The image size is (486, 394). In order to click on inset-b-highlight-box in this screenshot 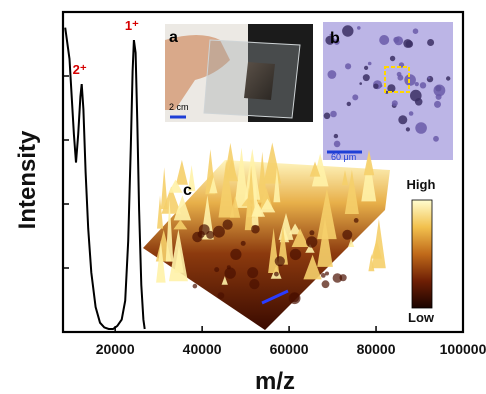, I will do `click(397, 79)`.